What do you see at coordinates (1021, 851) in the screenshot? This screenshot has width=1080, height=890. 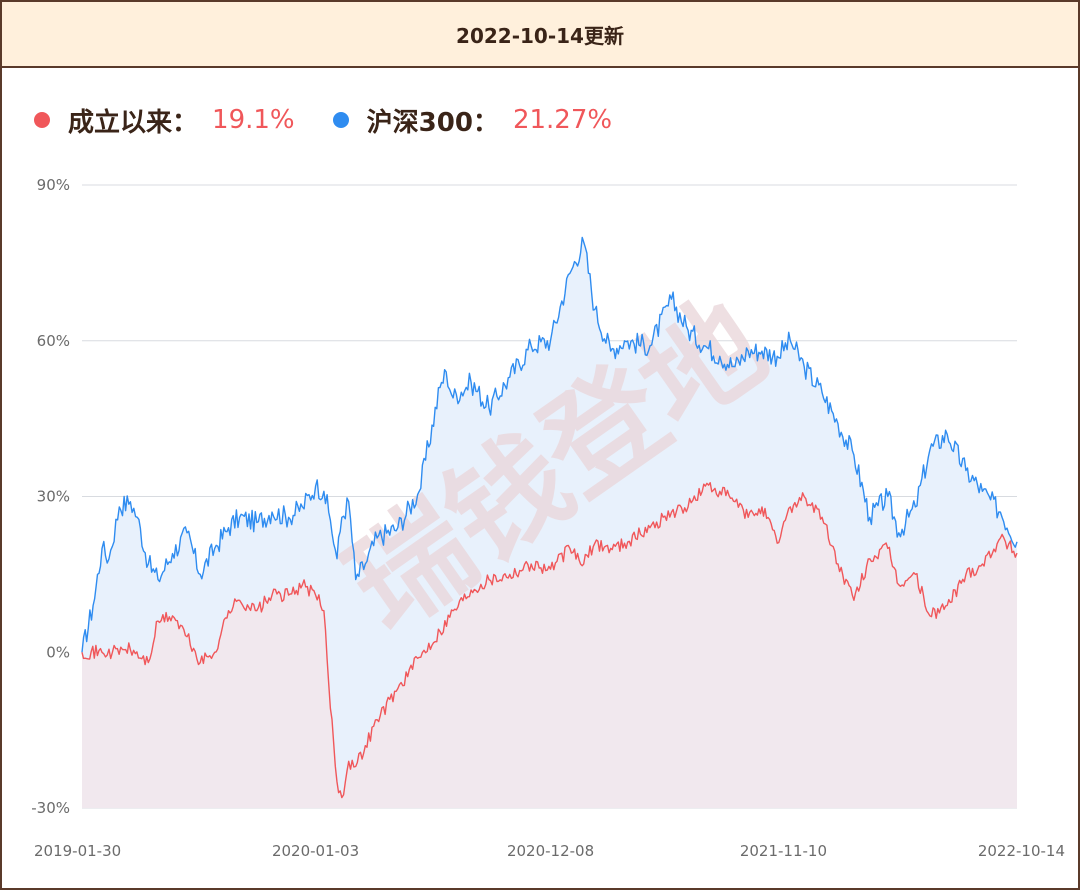 I see `x-tick-label: 2022-10-14` at bounding box center [1021, 851].